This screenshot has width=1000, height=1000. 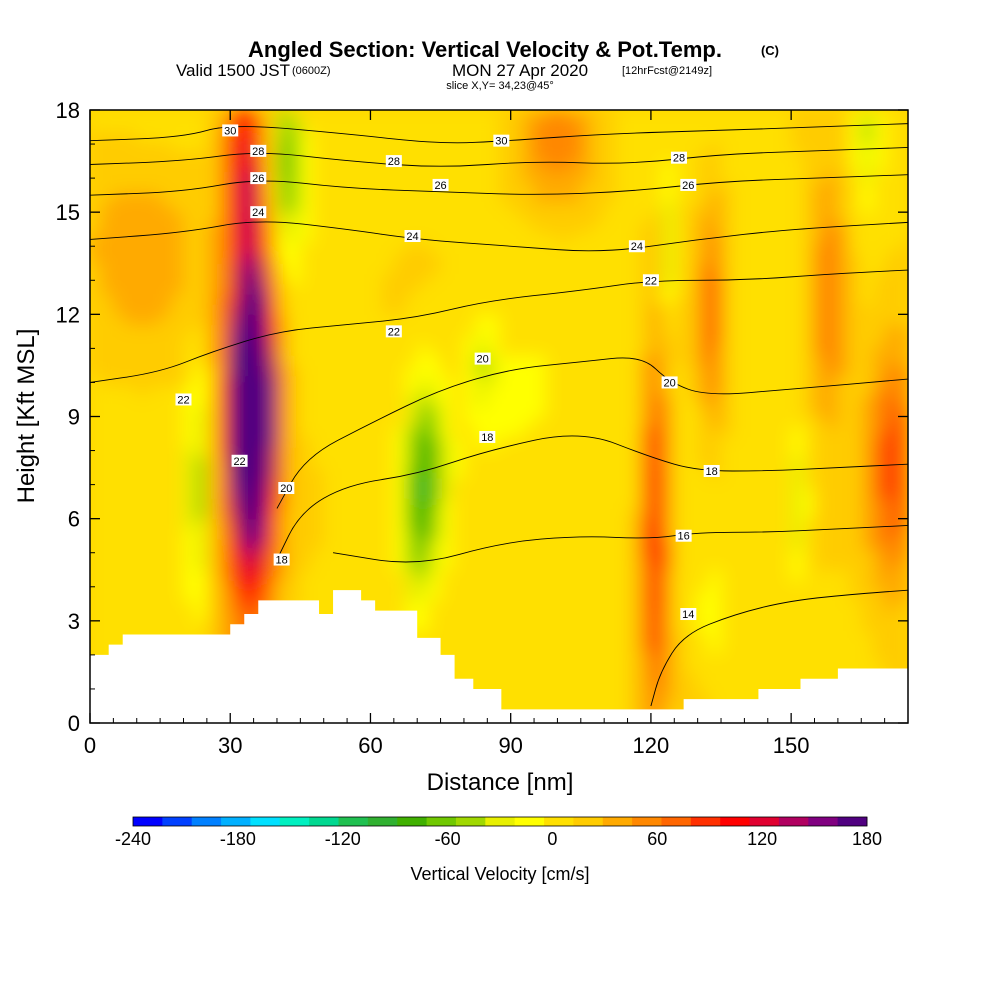 I want to click on contour-label: 22, so click(x=393, y=331).